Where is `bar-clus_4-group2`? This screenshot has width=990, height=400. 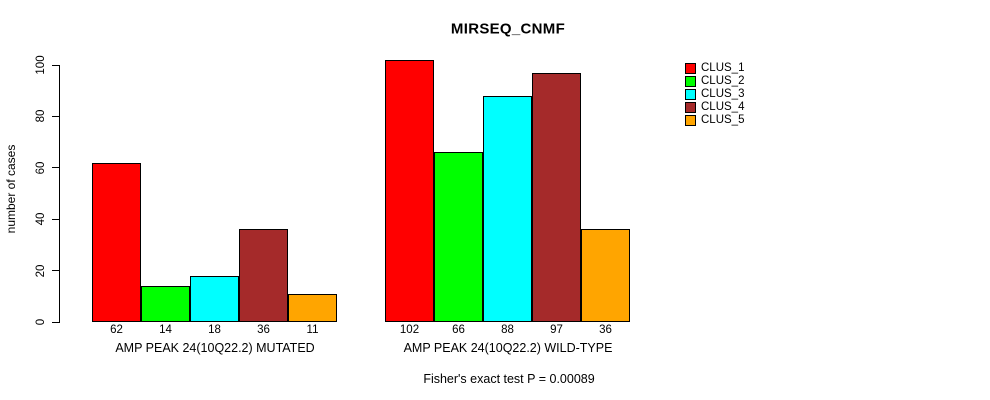
bar-clus_4-group2 is located at coordinates (556, 197).